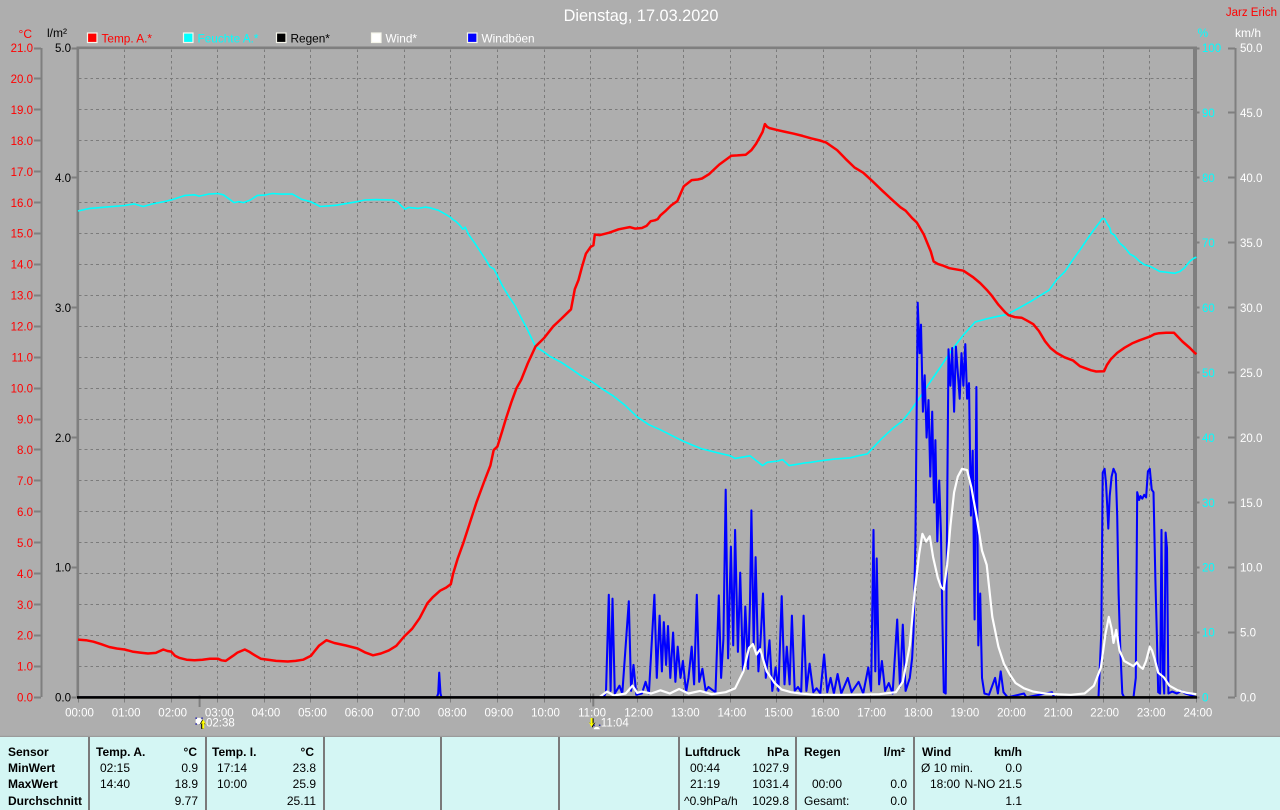  I want to click on svg-text: 70, so click(1208, 244).